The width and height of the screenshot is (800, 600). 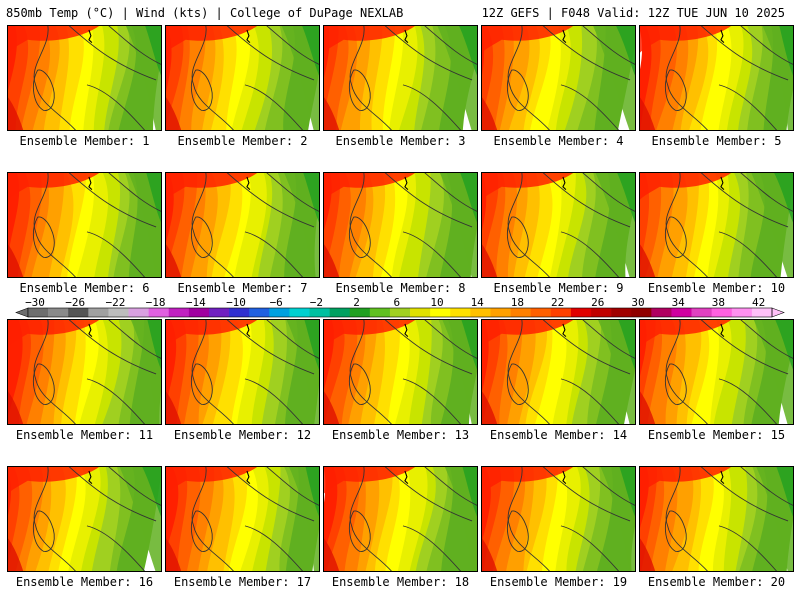 What do you see at coordinates (400, 141) in the screenshot?
I see `ensemble-member-label: Ensemble Member: 3` at bounding box center [400, 141].